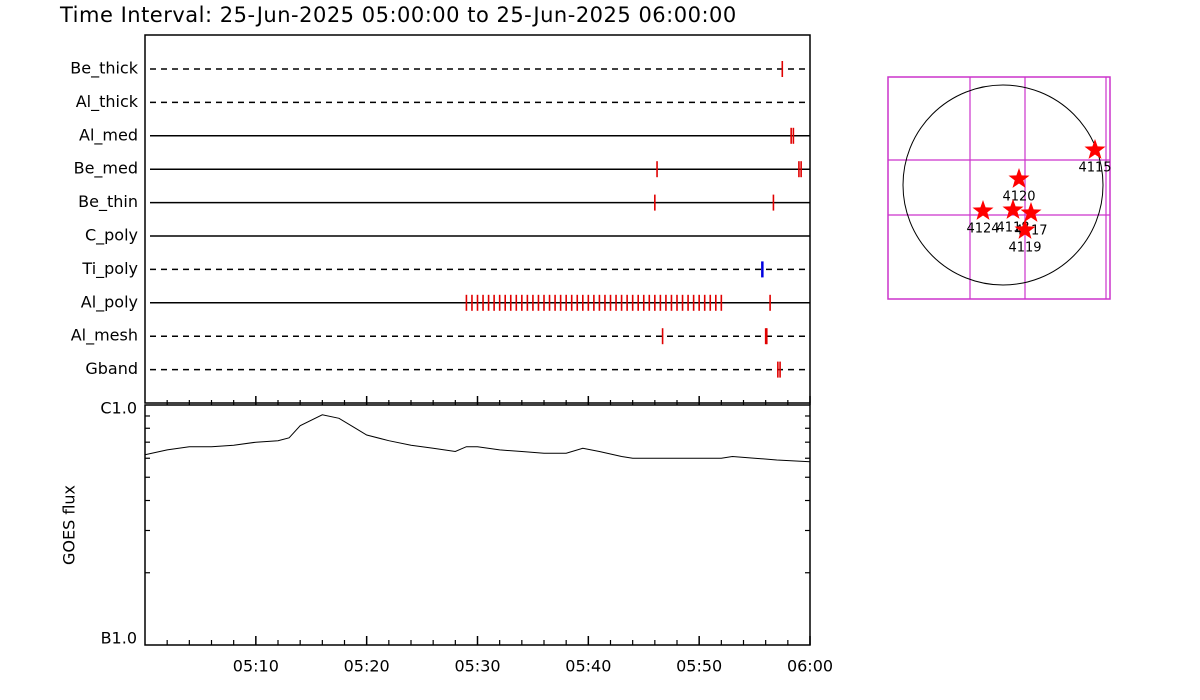 The image size is (1200, 700). What do you see at coordinates (104, 69) in the screenshot?
I see `row-label: Be_thick` at bounding box center [104, 69].